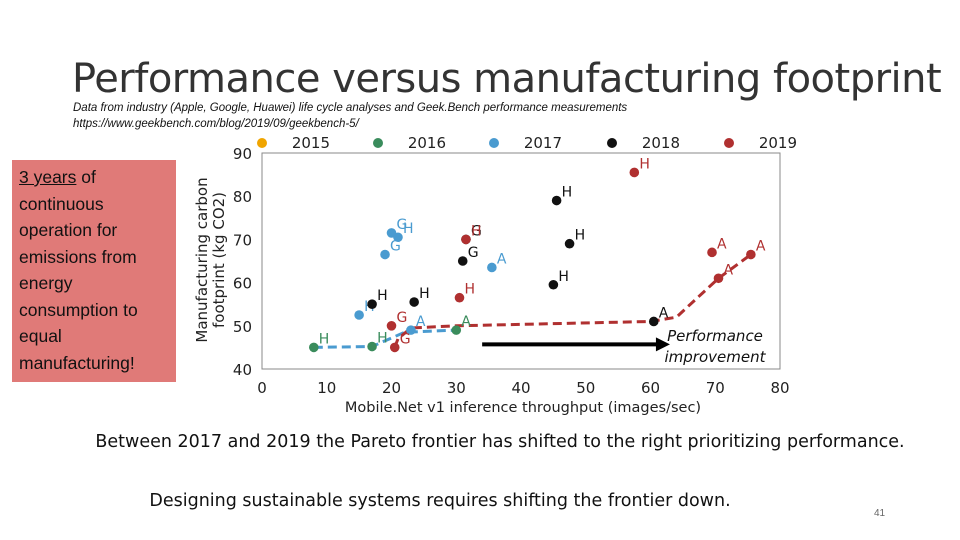 This screenshot has height=540, width=960. I want to click on y-tick-label: 90, so click(242, 154).